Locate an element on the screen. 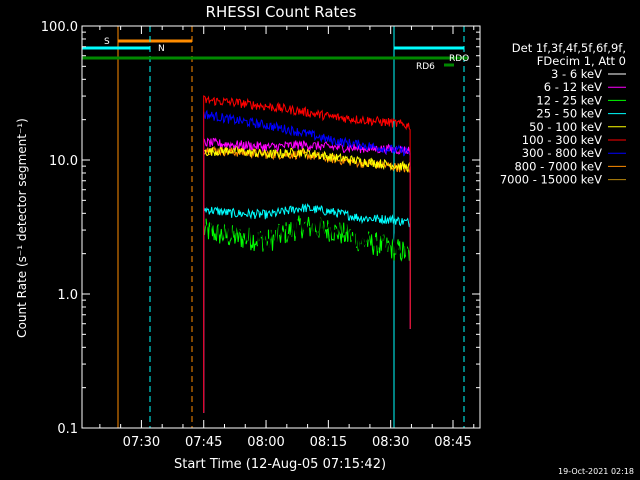  legend-entry-label: 50 - 100 keV is located at coordinates (565, 127).